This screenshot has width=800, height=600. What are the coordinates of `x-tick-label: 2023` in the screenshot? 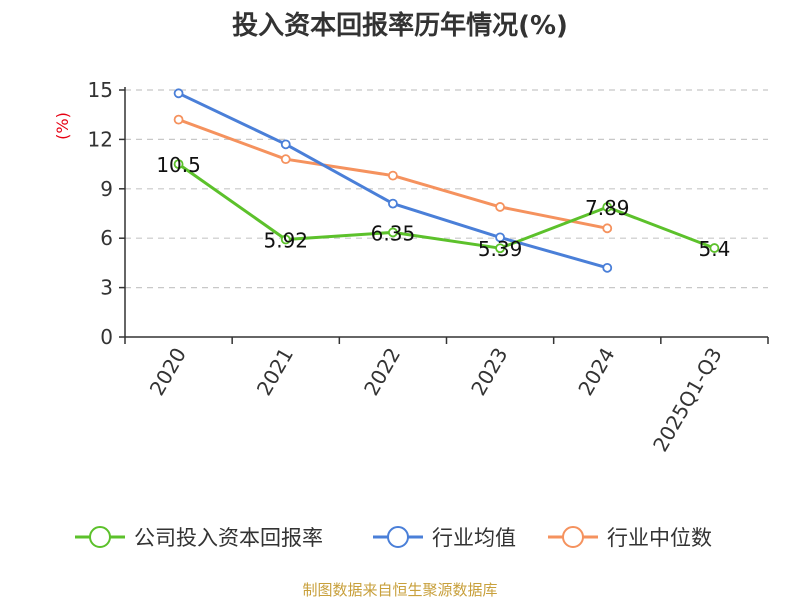 It's located at (489, 372).